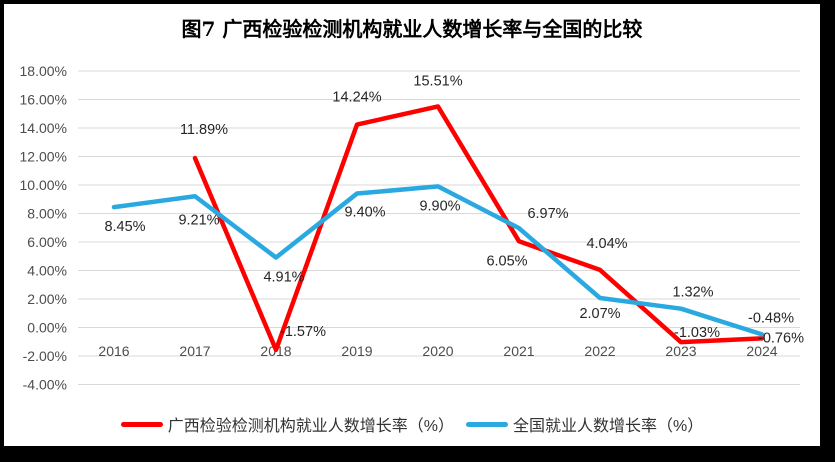 This screenshot has height=462, width=835. What do you see at coordinates (356, 98) in the screenshot?
I see `data-label: 14.24%` at bounding box center [356, 98].